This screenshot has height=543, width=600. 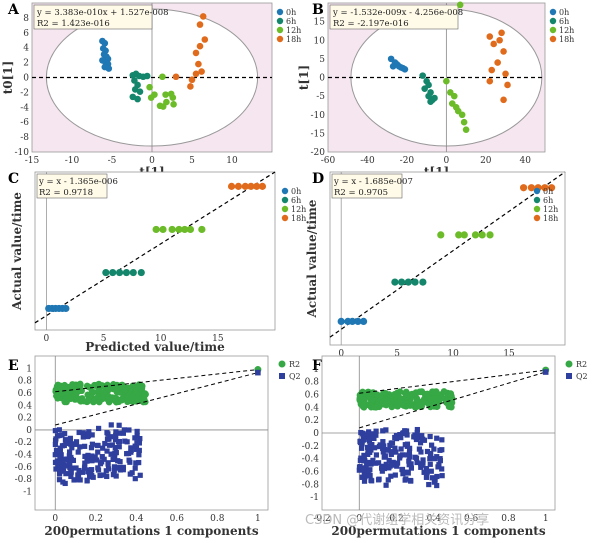 I want to click on point-d-18h, so click(x=523, y=188).